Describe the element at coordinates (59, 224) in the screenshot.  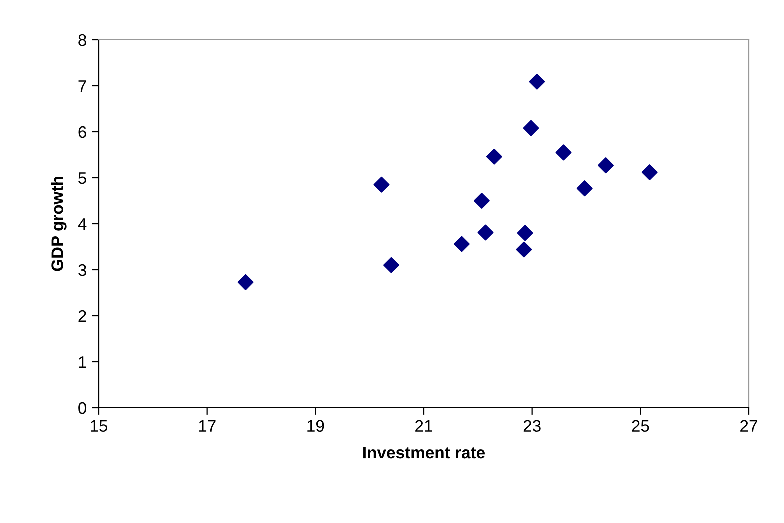
I see `y-axis-title: GDP growth` at that location.